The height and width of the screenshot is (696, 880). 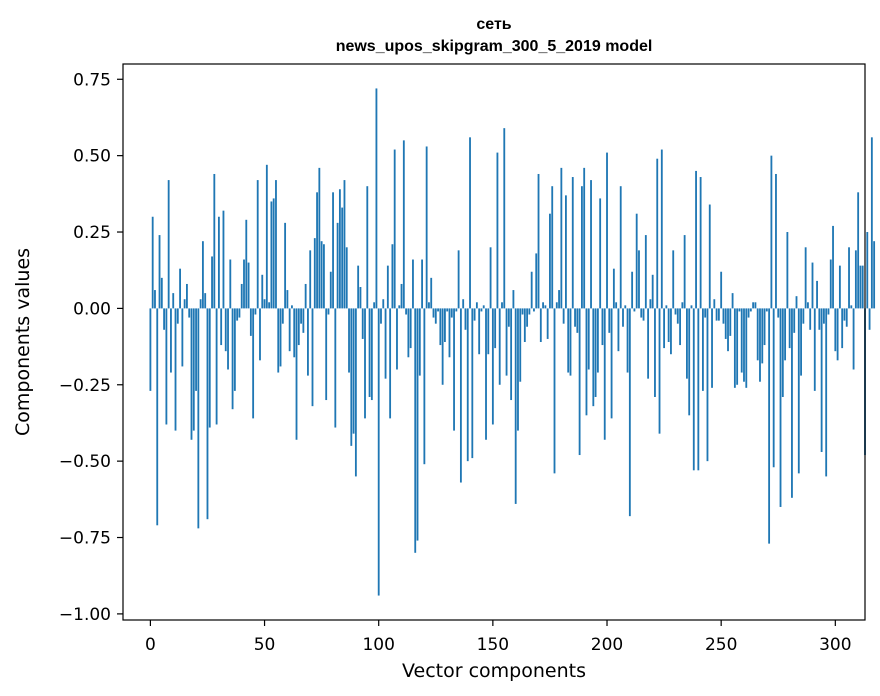 I want to click on x-axis-label: Vector components, so click(x=494, y=671).